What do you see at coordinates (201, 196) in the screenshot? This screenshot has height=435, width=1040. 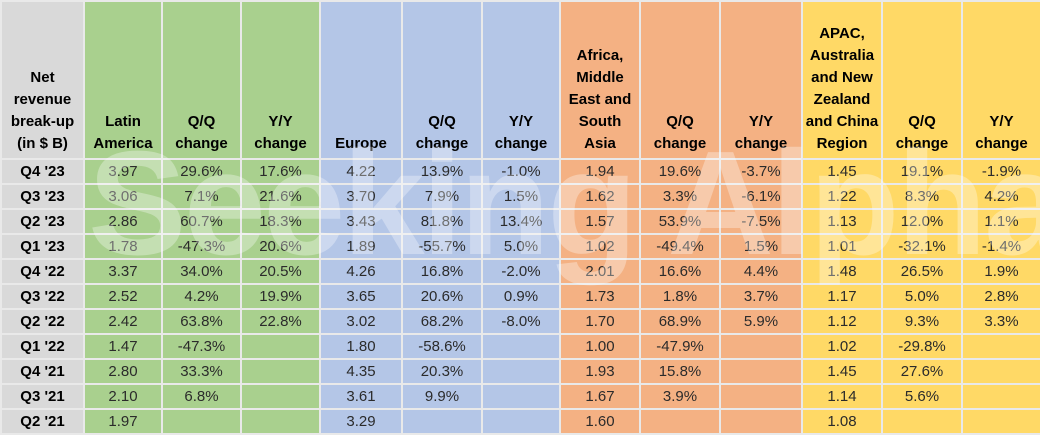 I see `table-cell: 7.1%` at bounding box center [201, 196].